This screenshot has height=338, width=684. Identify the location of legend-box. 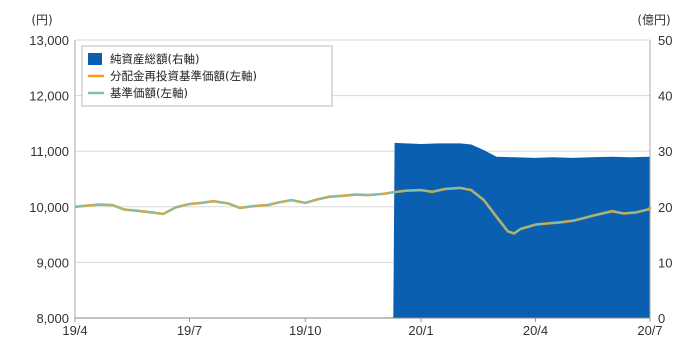
(207, 76).